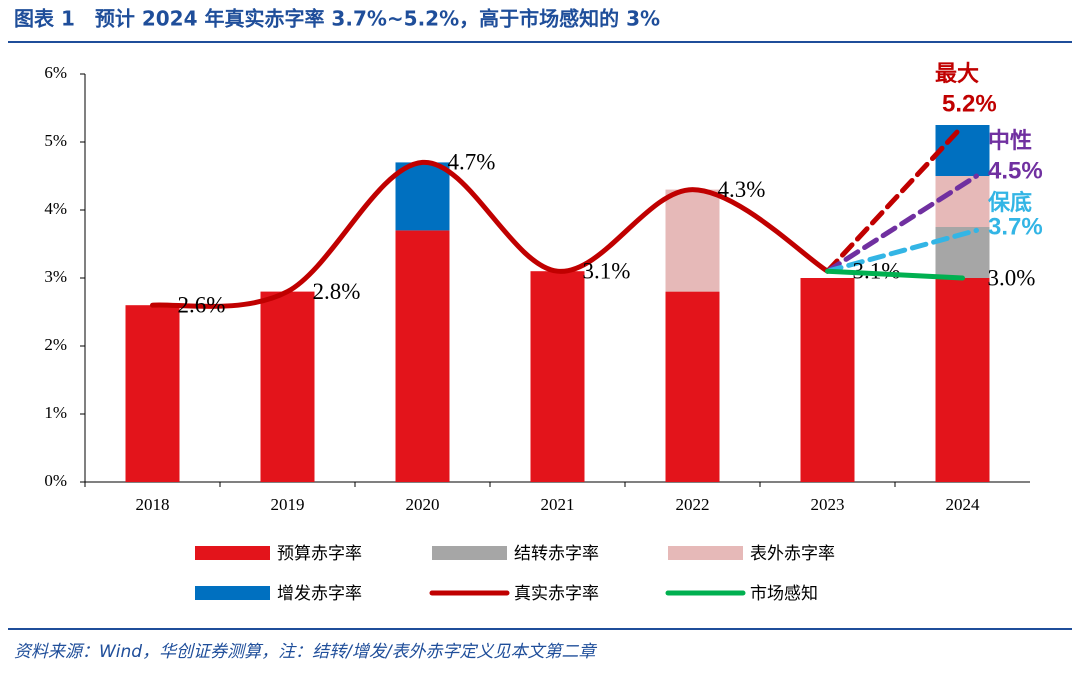 Image resolution: width=1080 pixels, height=674 pixels. Describe the element at coordinates (306, 652) in the screenshot. I see `source-note: 资料来源：Wind，华创证券测算，注：结转/增发/表外赤字定义见本文第二章` at that location.